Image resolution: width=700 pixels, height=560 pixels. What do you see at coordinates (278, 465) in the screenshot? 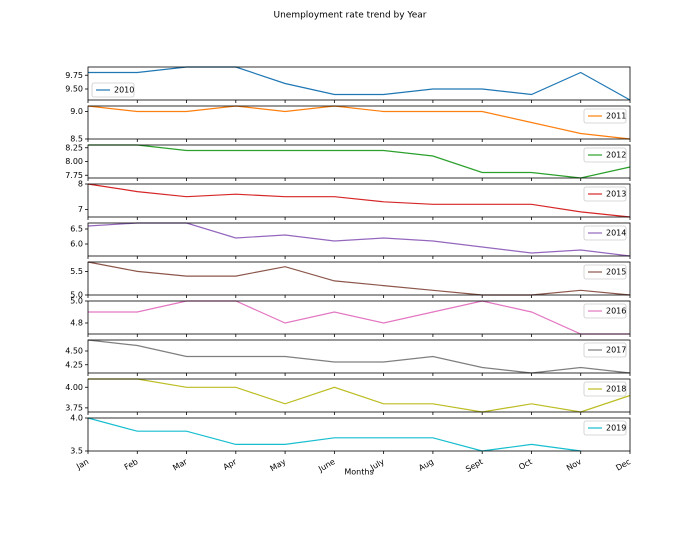
I see `x-tick-label: May` at bounding box center [278, 465].